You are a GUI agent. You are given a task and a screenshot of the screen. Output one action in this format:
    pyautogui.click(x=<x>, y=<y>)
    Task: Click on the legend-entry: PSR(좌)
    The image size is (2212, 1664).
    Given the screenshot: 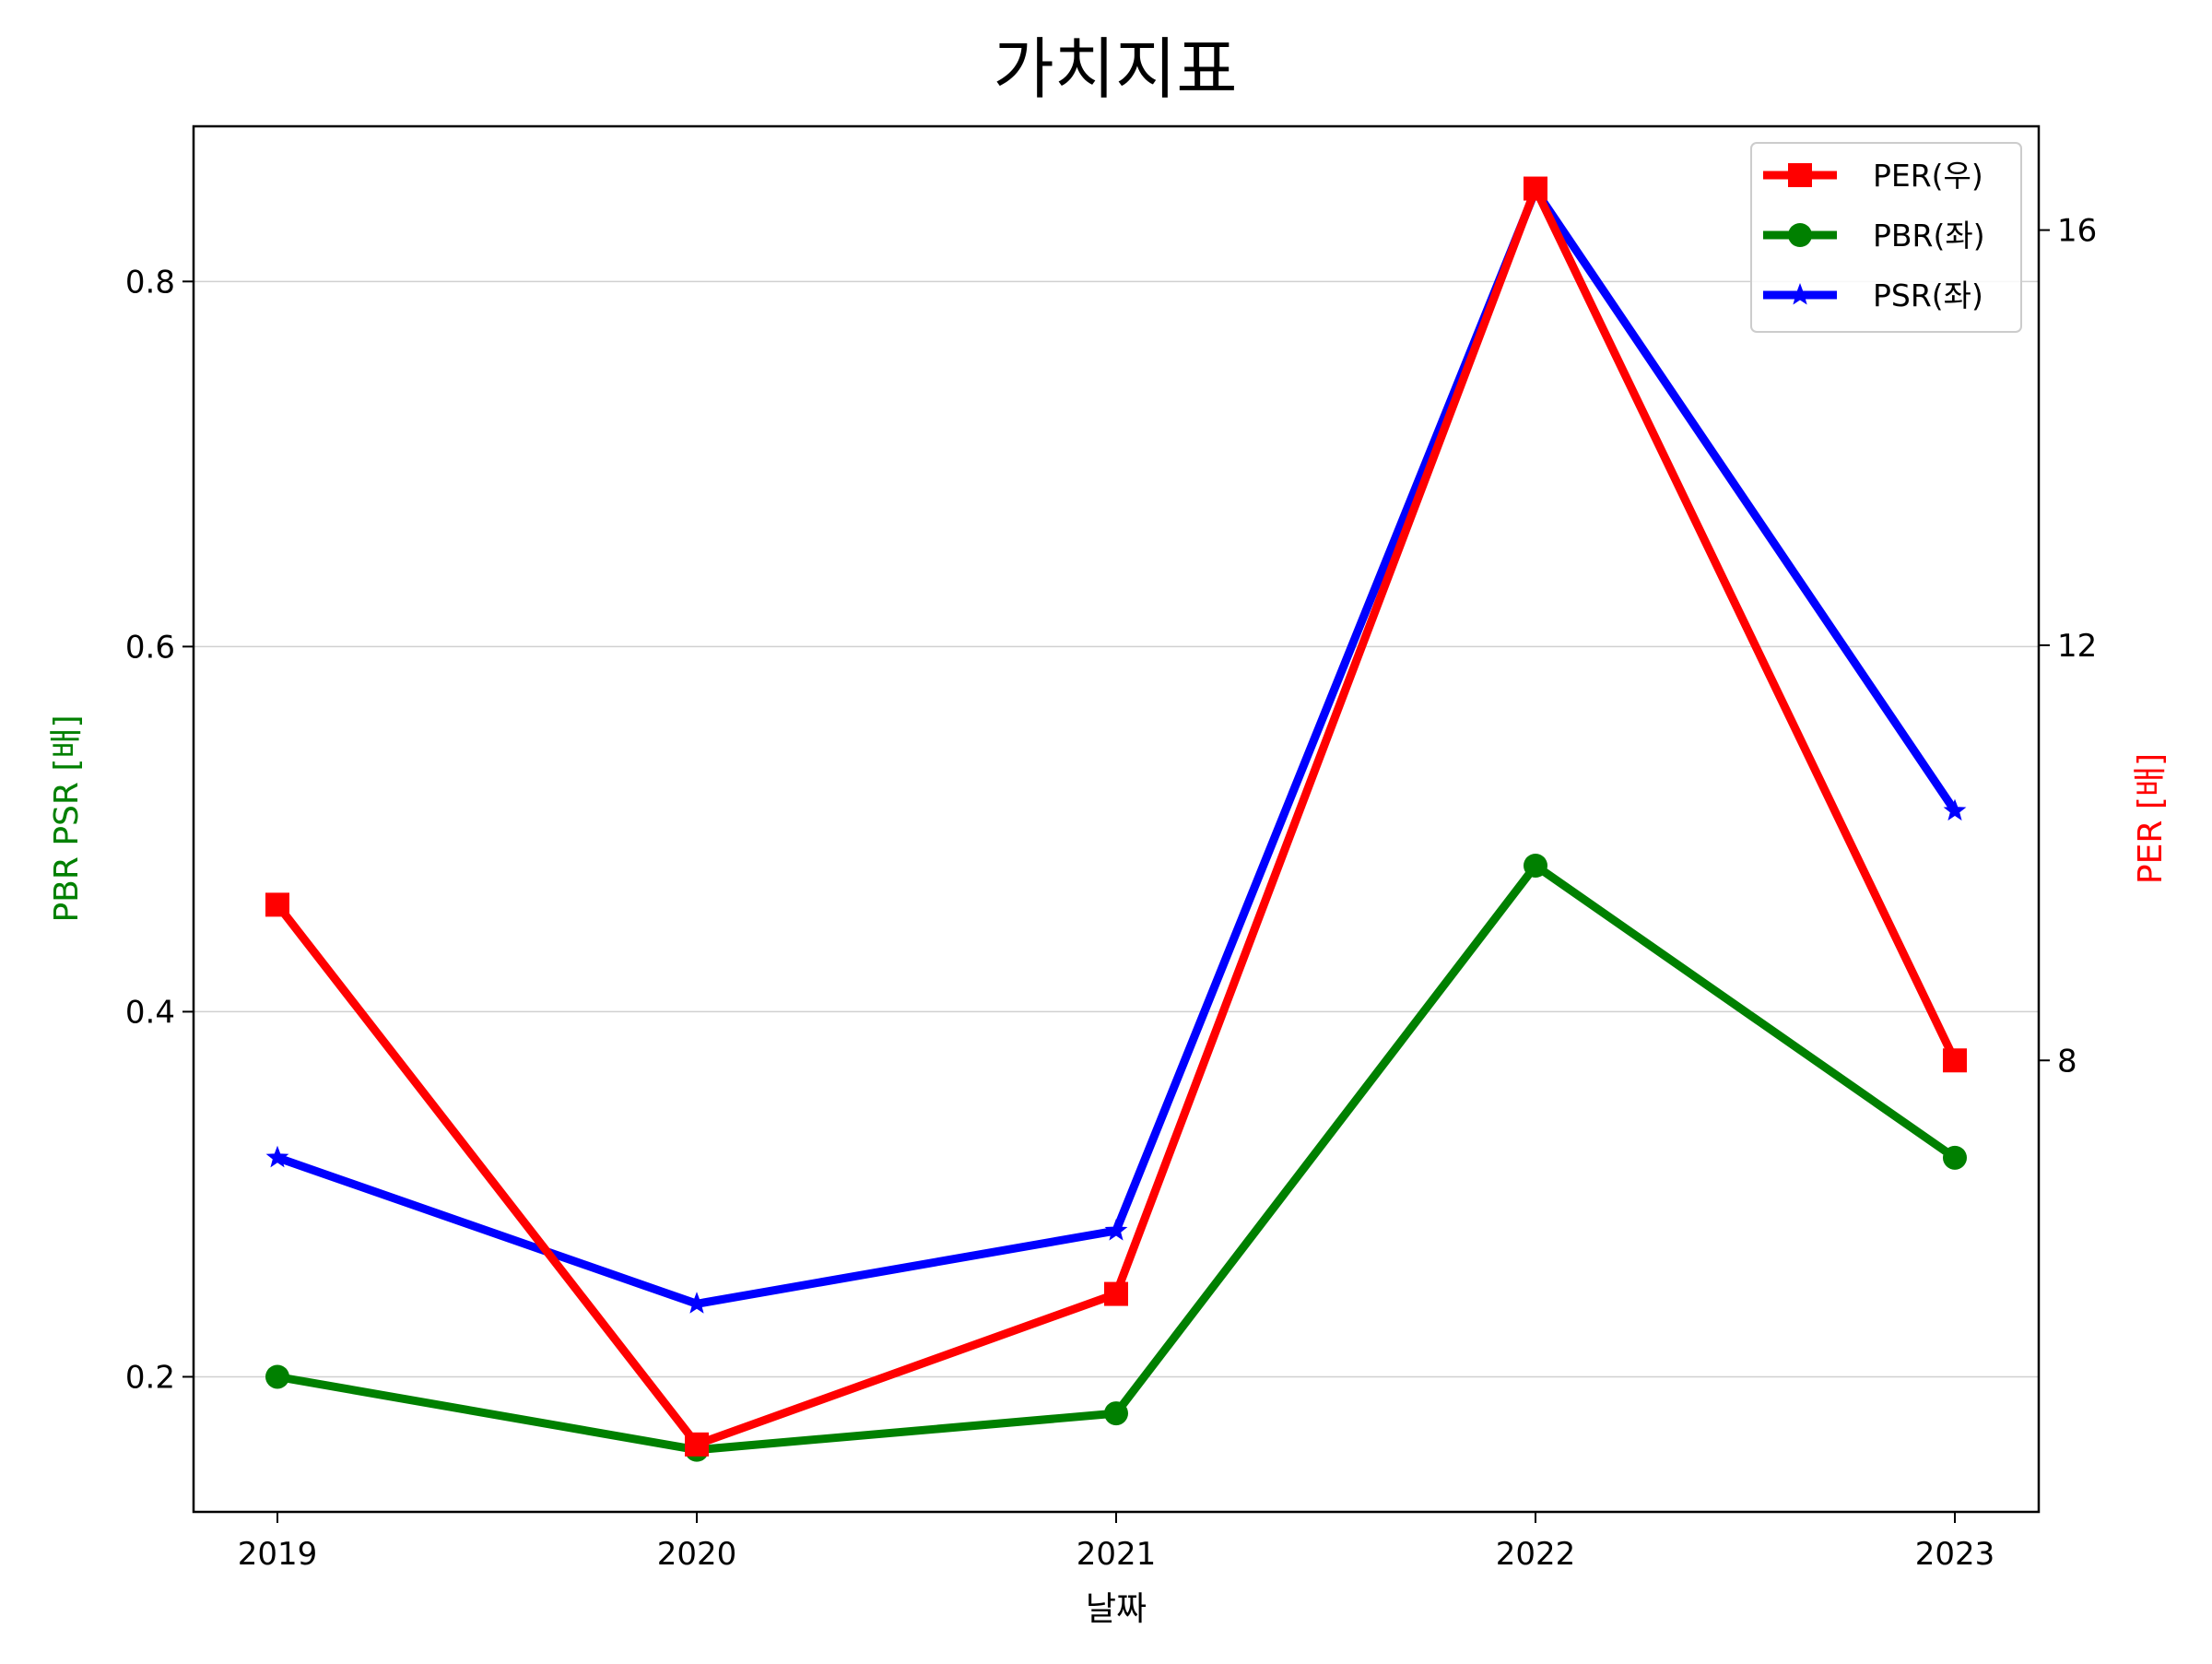 What is the action you would take?
    pyautogui.click(x=1873, y=295)
    